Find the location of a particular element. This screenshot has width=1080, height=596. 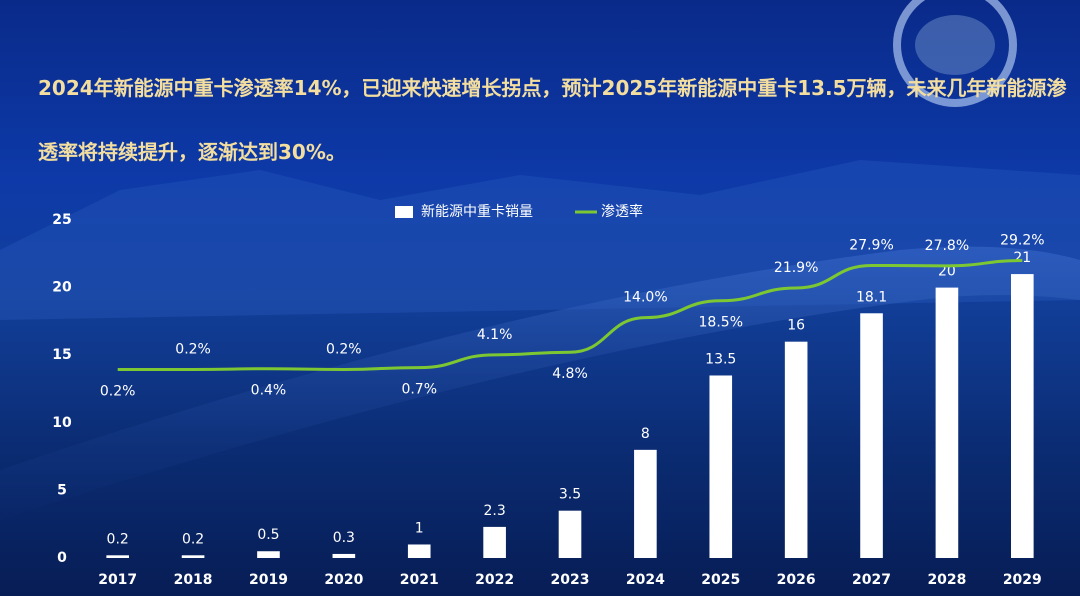

y-tick-label: 20 is located at coordinates (62, 288).